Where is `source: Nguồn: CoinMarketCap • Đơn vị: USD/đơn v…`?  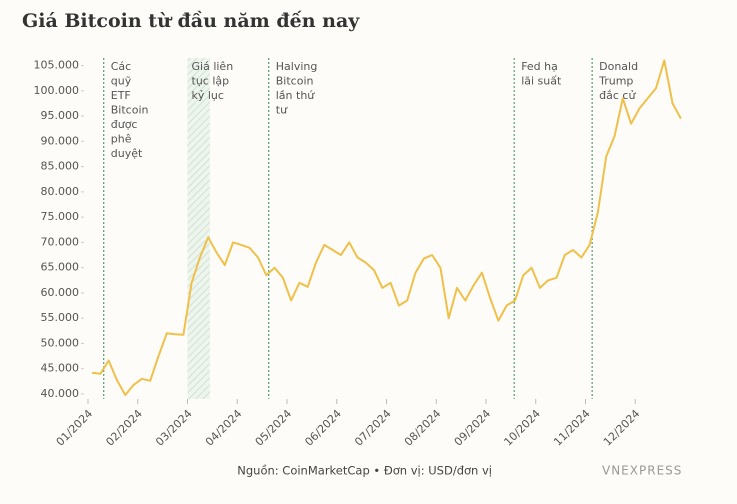 source: Nguồn: CoinMarketCap • Đơn vị: USD/đơn v… is located at coordinates (364, 471).